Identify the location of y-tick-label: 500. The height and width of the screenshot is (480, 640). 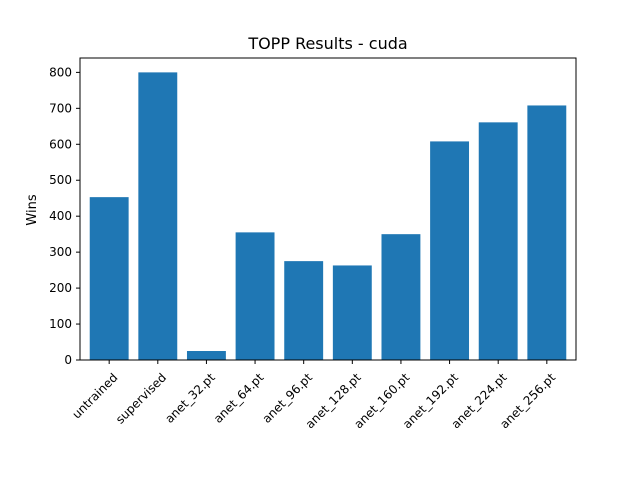
(60, 180).